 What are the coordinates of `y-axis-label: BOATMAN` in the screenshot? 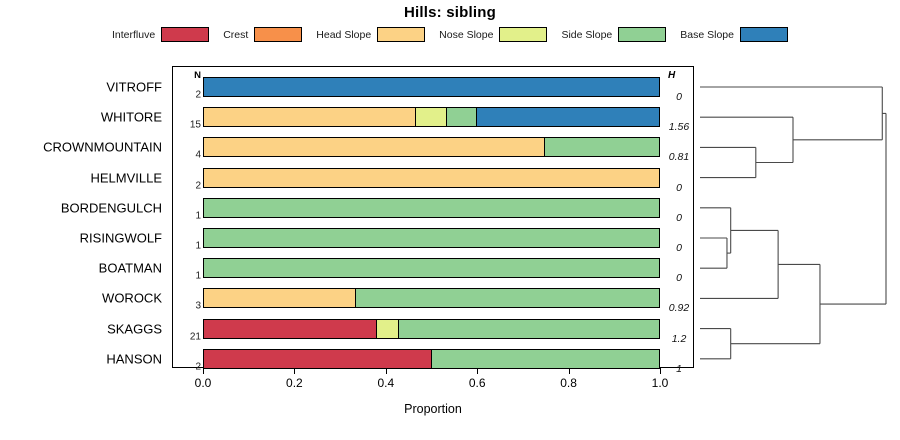 It's located at (130, 268).